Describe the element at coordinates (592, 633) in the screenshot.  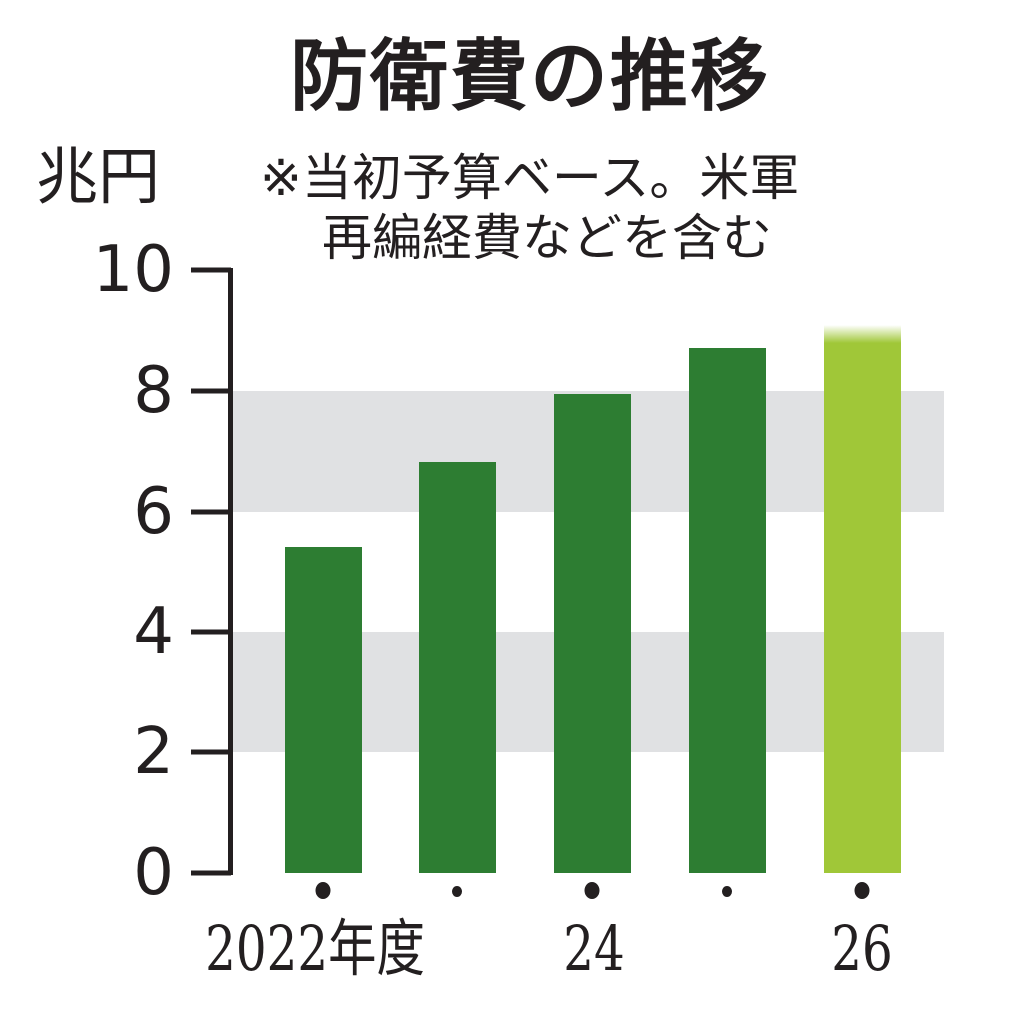
I see `bar-2024` at that location.